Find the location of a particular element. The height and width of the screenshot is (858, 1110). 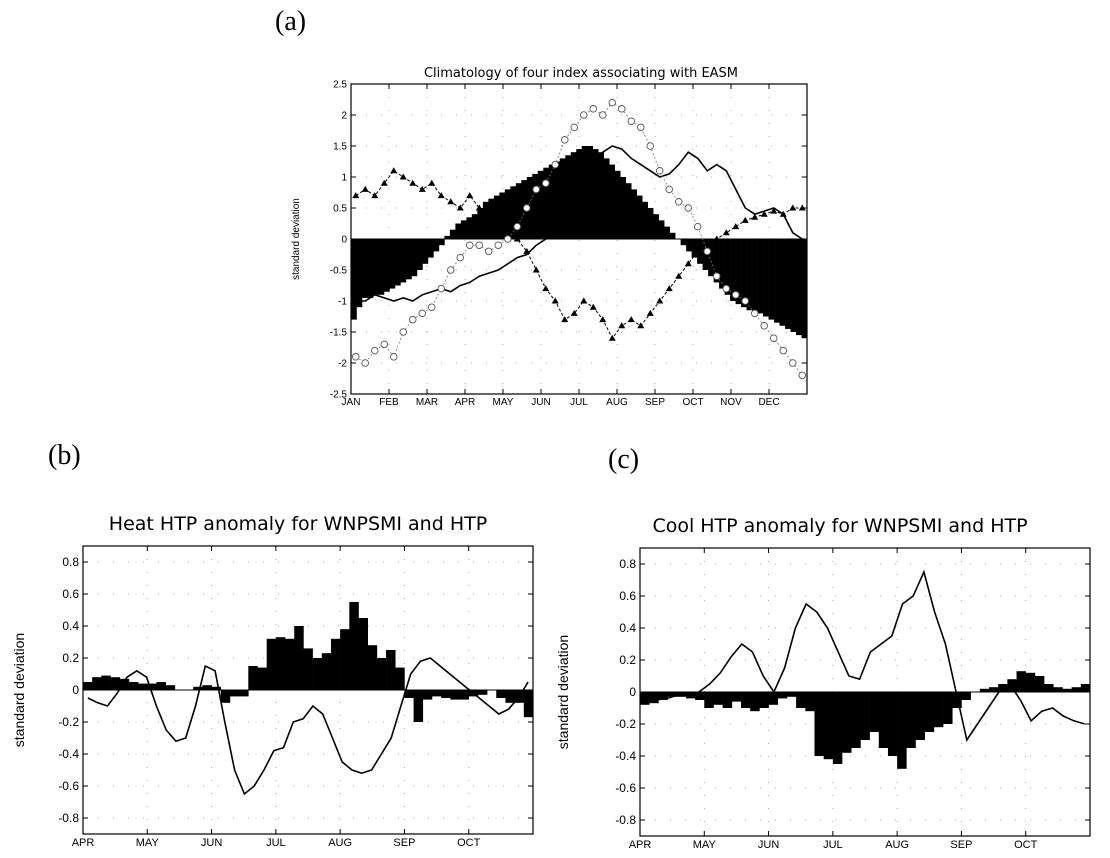

y-tick-label: -0.4 is located at coordinates (68, 754).